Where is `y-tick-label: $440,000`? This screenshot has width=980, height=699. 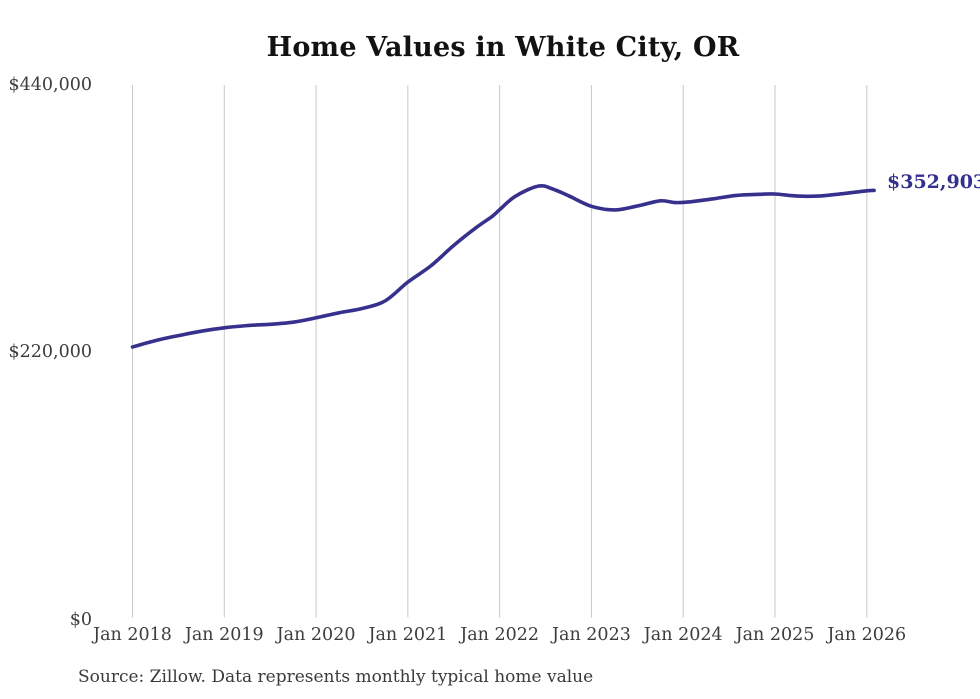 y-tick-label: $440,000 is located at coordinates (50, 85).